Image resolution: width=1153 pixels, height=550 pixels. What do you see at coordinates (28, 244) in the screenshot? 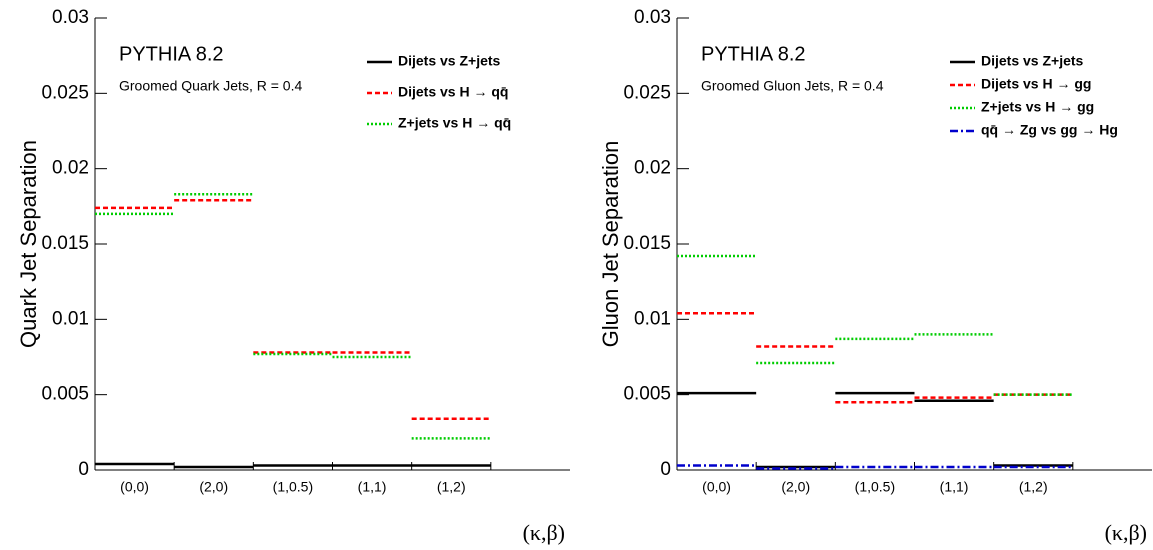
I see `y-axis-label: Quark Jet Separation` at bounding box center [28, 244].